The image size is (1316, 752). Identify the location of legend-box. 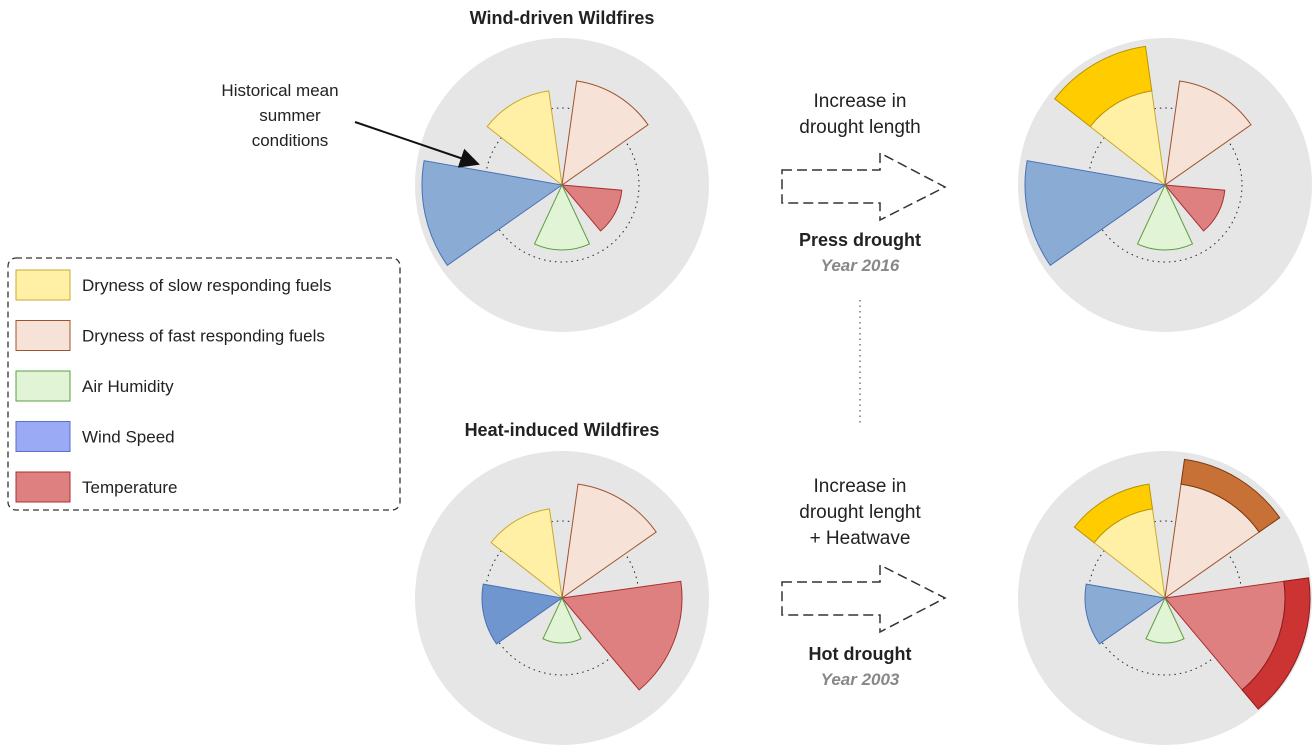
(204, 384).